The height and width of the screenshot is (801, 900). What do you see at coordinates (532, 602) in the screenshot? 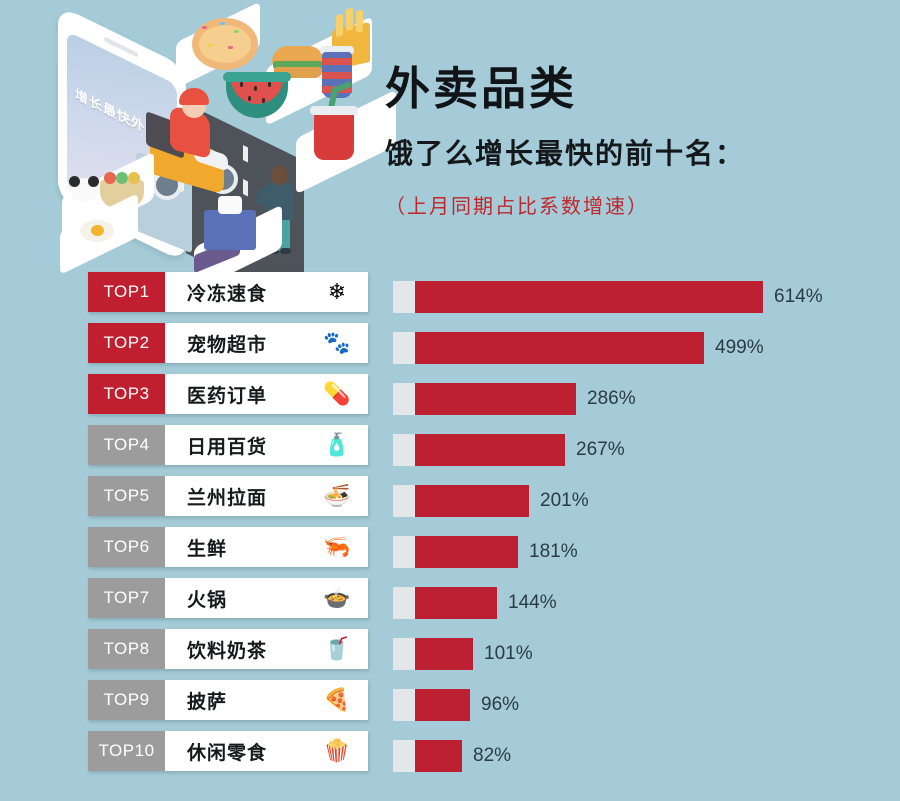
I see `bar-value-label: 144%` at bounding box center [532, 602].